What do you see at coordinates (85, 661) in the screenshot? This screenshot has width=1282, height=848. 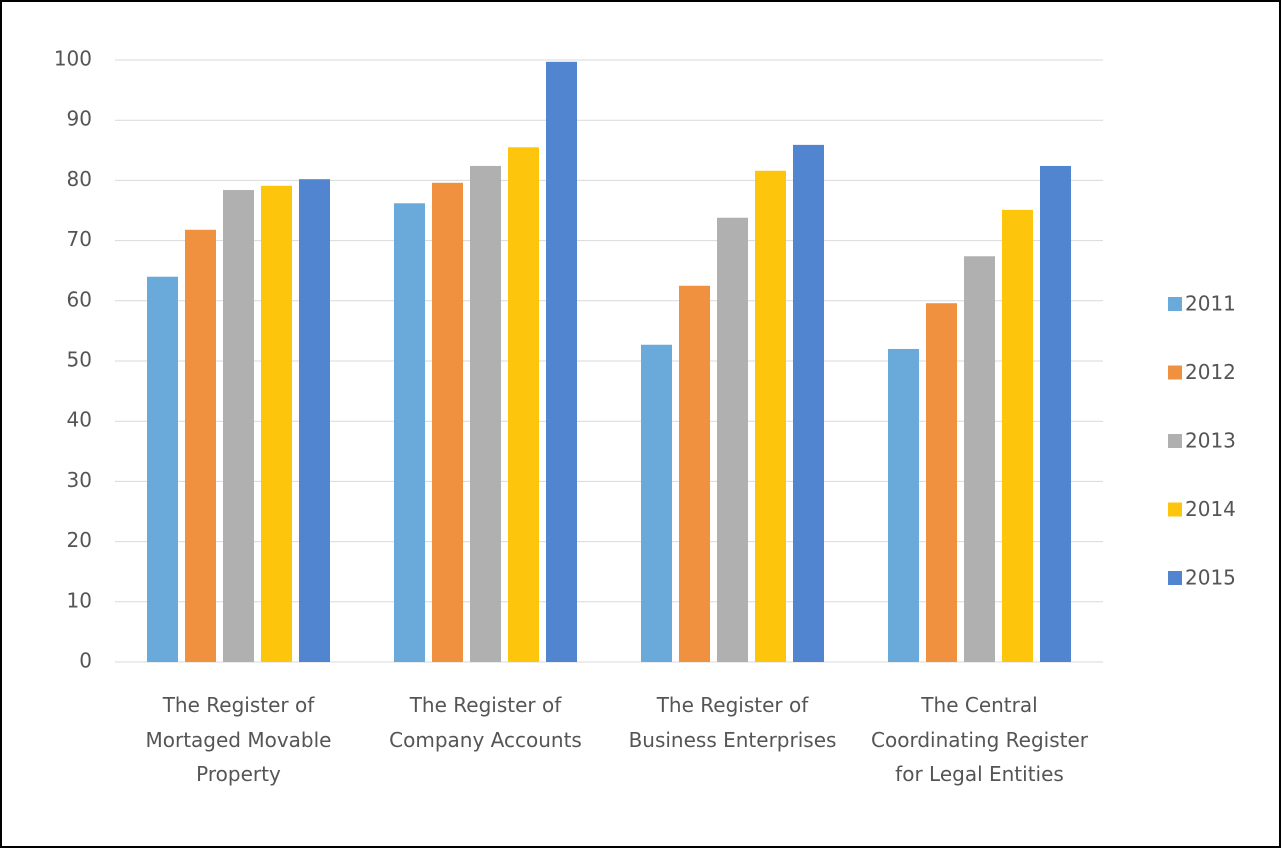 I see `y-tick-label: 0` at bounding box center [85, 661].